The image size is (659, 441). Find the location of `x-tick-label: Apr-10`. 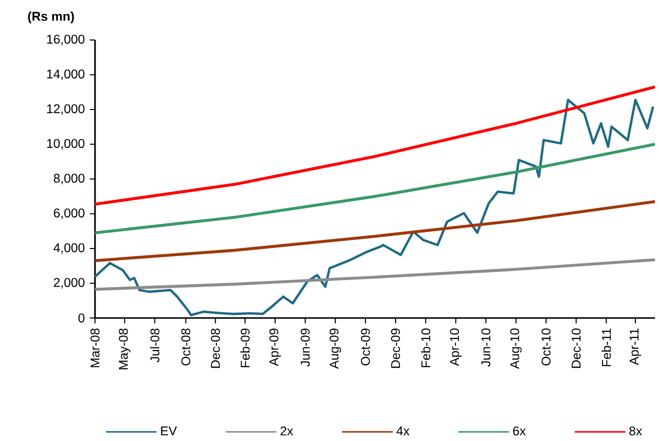

x-tick-label: Apr-10 is located at coordinates (456, 347).